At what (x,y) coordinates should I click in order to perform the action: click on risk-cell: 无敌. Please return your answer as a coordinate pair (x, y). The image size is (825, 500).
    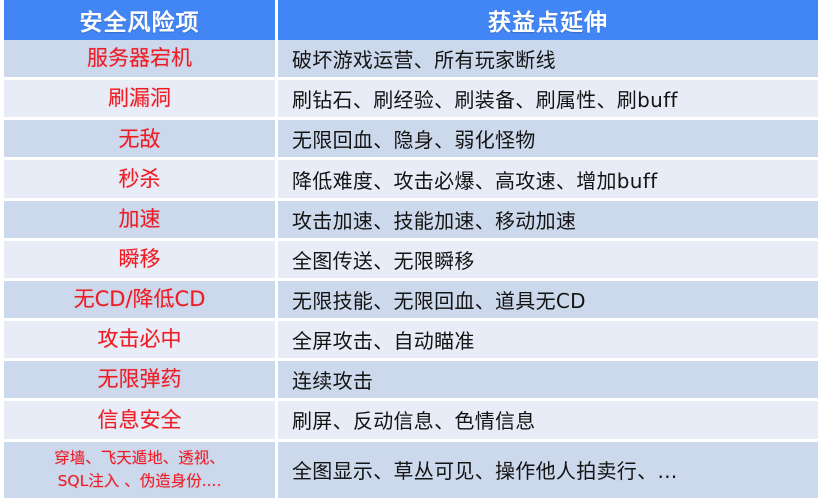
    Looking at the image, I should click on (141, 140).